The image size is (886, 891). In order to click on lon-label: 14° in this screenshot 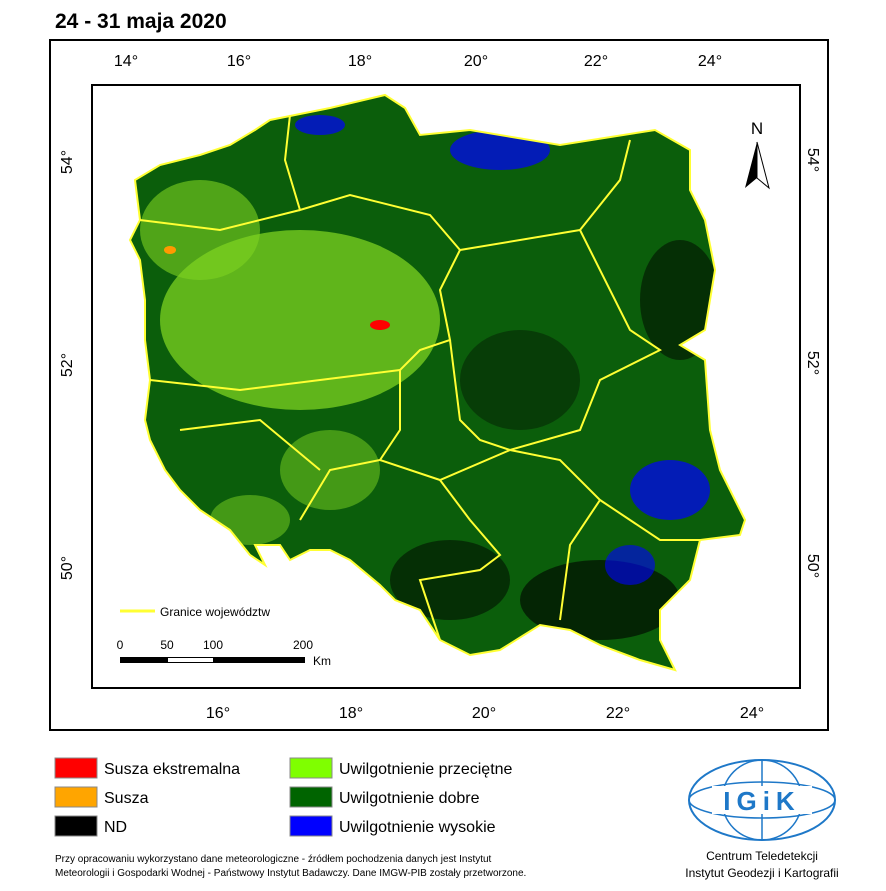, I will do `click(126, 61)`.